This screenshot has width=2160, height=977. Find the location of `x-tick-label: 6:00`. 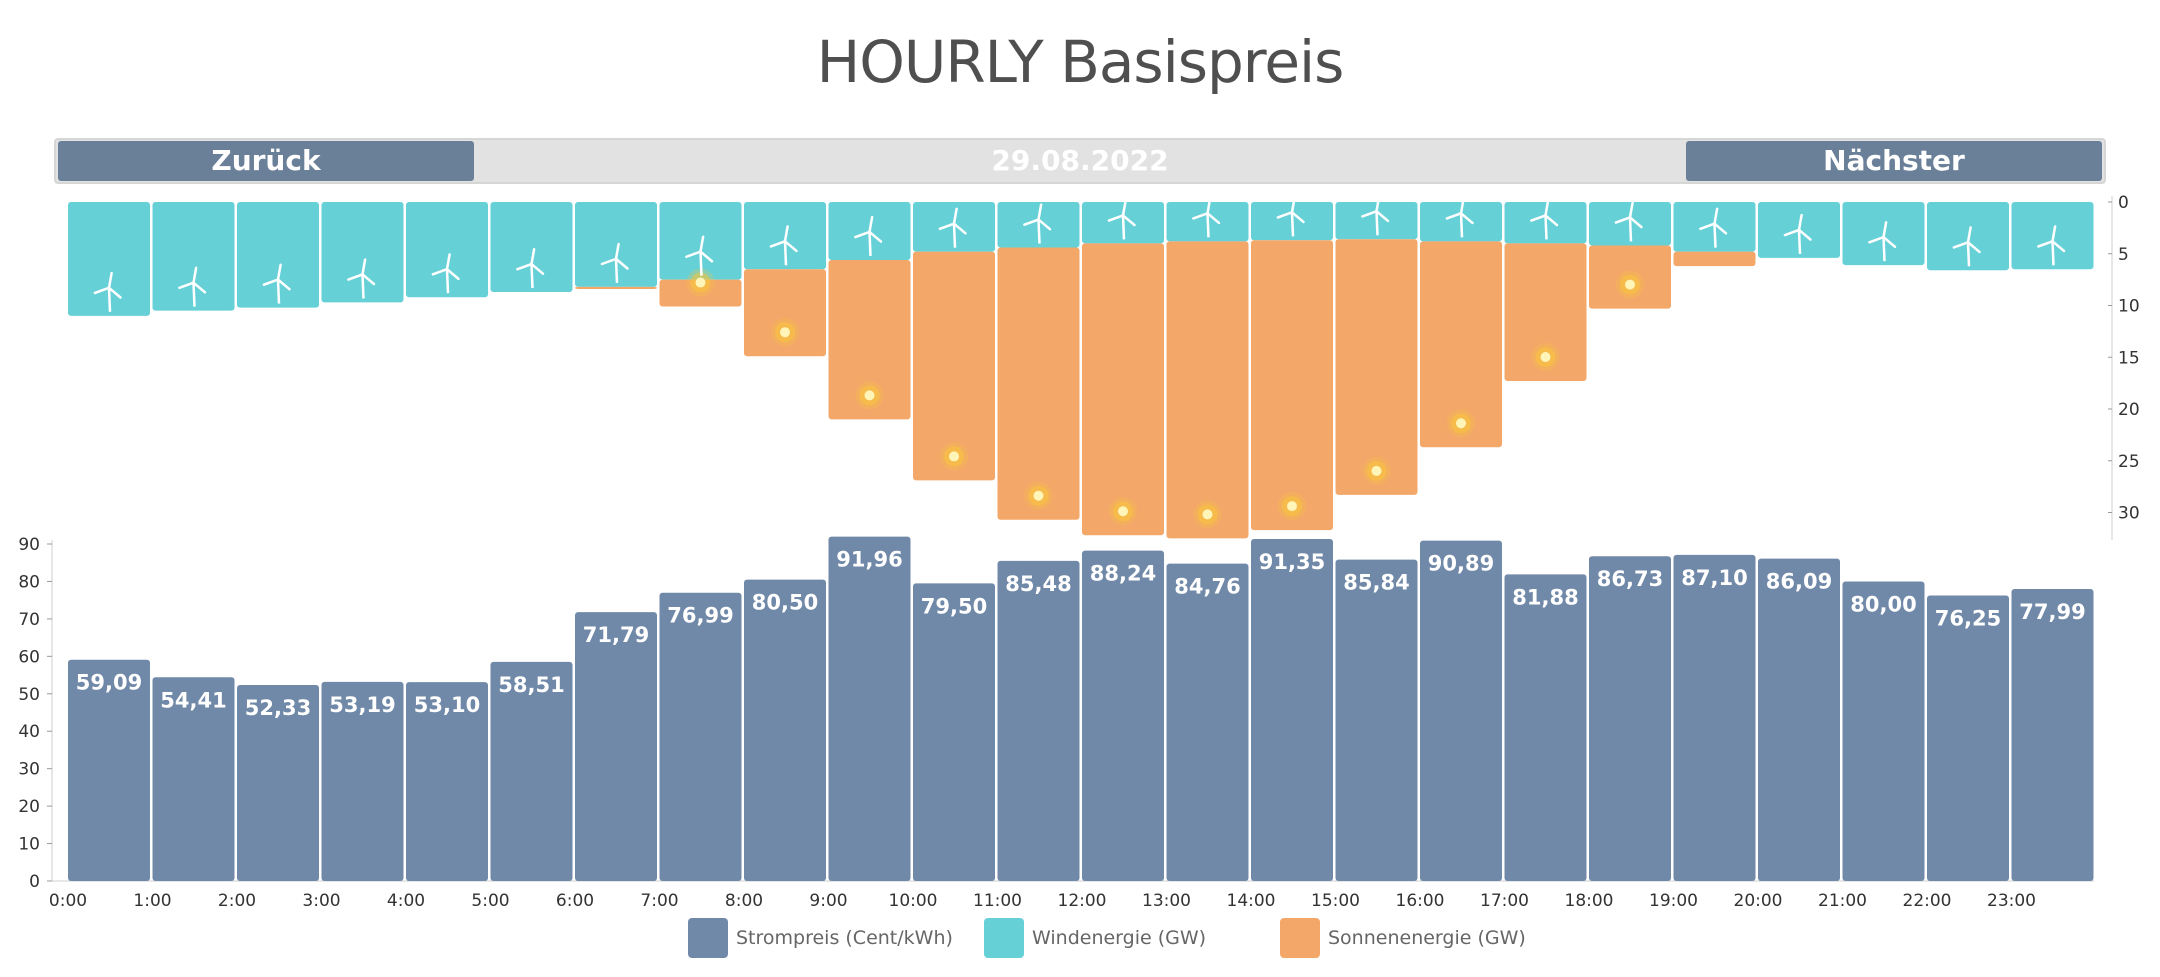

x-tick-label: 6:00 is located at coordinates (575, 901).